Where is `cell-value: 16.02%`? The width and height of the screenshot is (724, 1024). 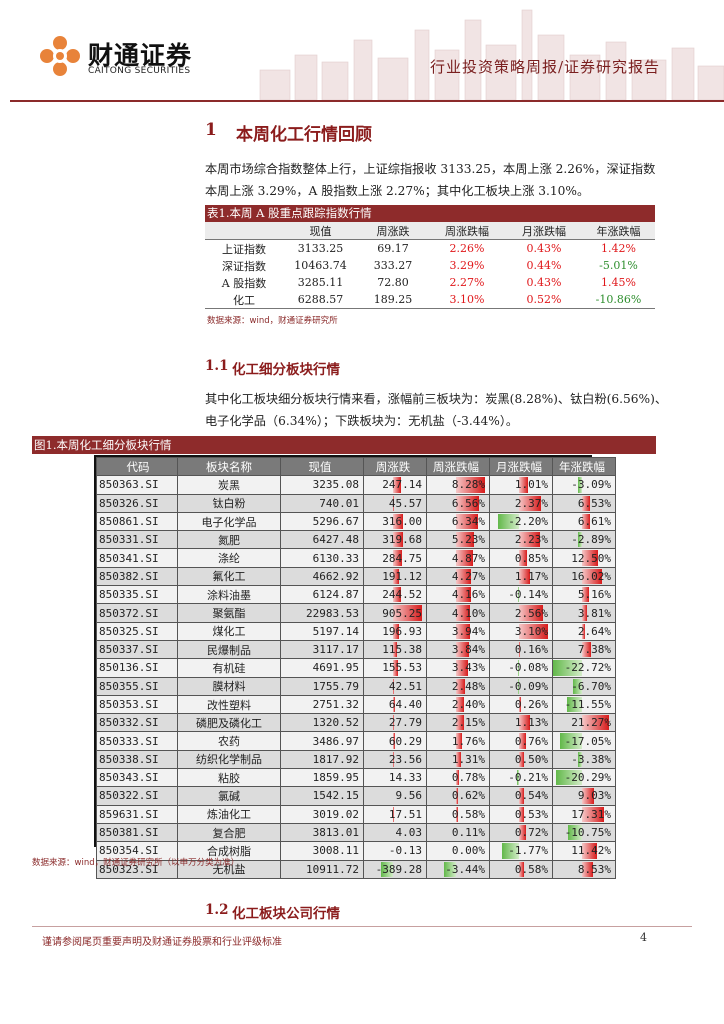
cell-value: 16.02% is located at coordinates (591, 576).